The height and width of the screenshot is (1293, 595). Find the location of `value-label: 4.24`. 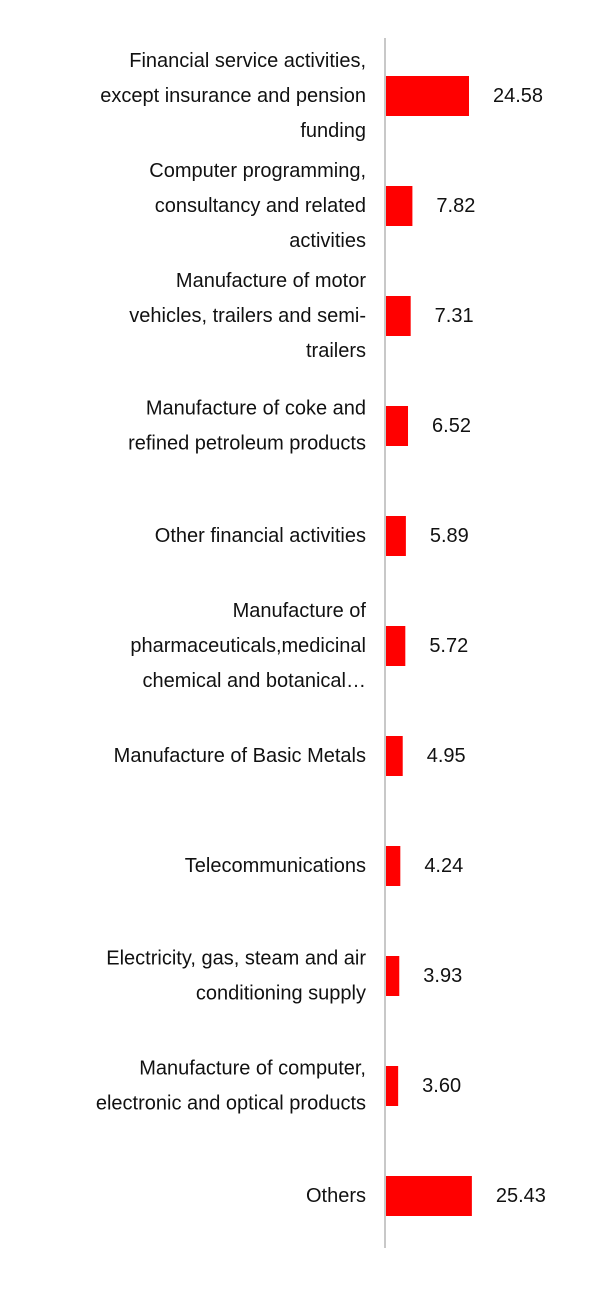

value-label: 4.24 is located at coordinates (443, 866).